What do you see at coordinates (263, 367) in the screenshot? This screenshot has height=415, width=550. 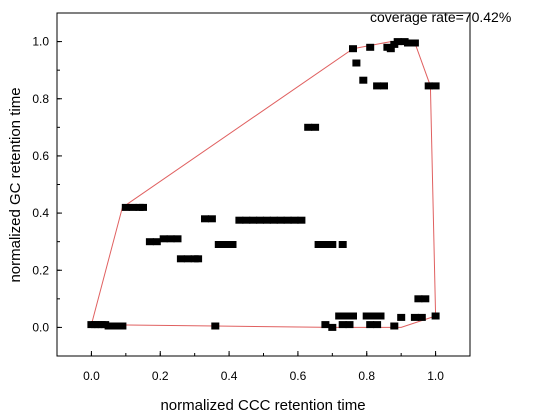 I see `x-axis: 0.0 0.2 0.4 0.6 0.8 1.0` at bounding box center [263, 367].